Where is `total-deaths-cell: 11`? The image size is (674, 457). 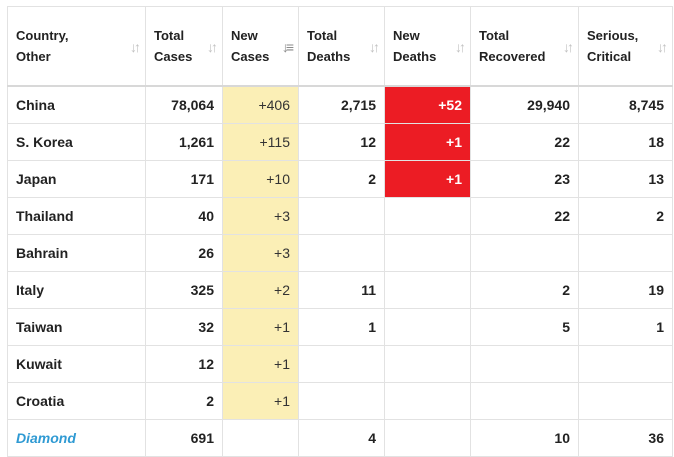
total-deaths-cell: 11 is located at coordinates (341, 290).